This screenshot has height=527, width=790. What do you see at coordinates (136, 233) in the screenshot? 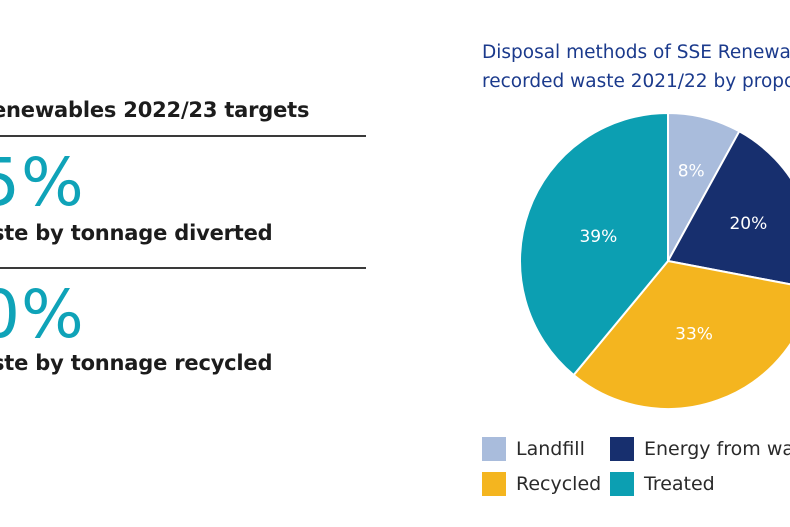
I see `target-desc-diverted: ste by tonnage diverted` at bounding box center [136, 233].